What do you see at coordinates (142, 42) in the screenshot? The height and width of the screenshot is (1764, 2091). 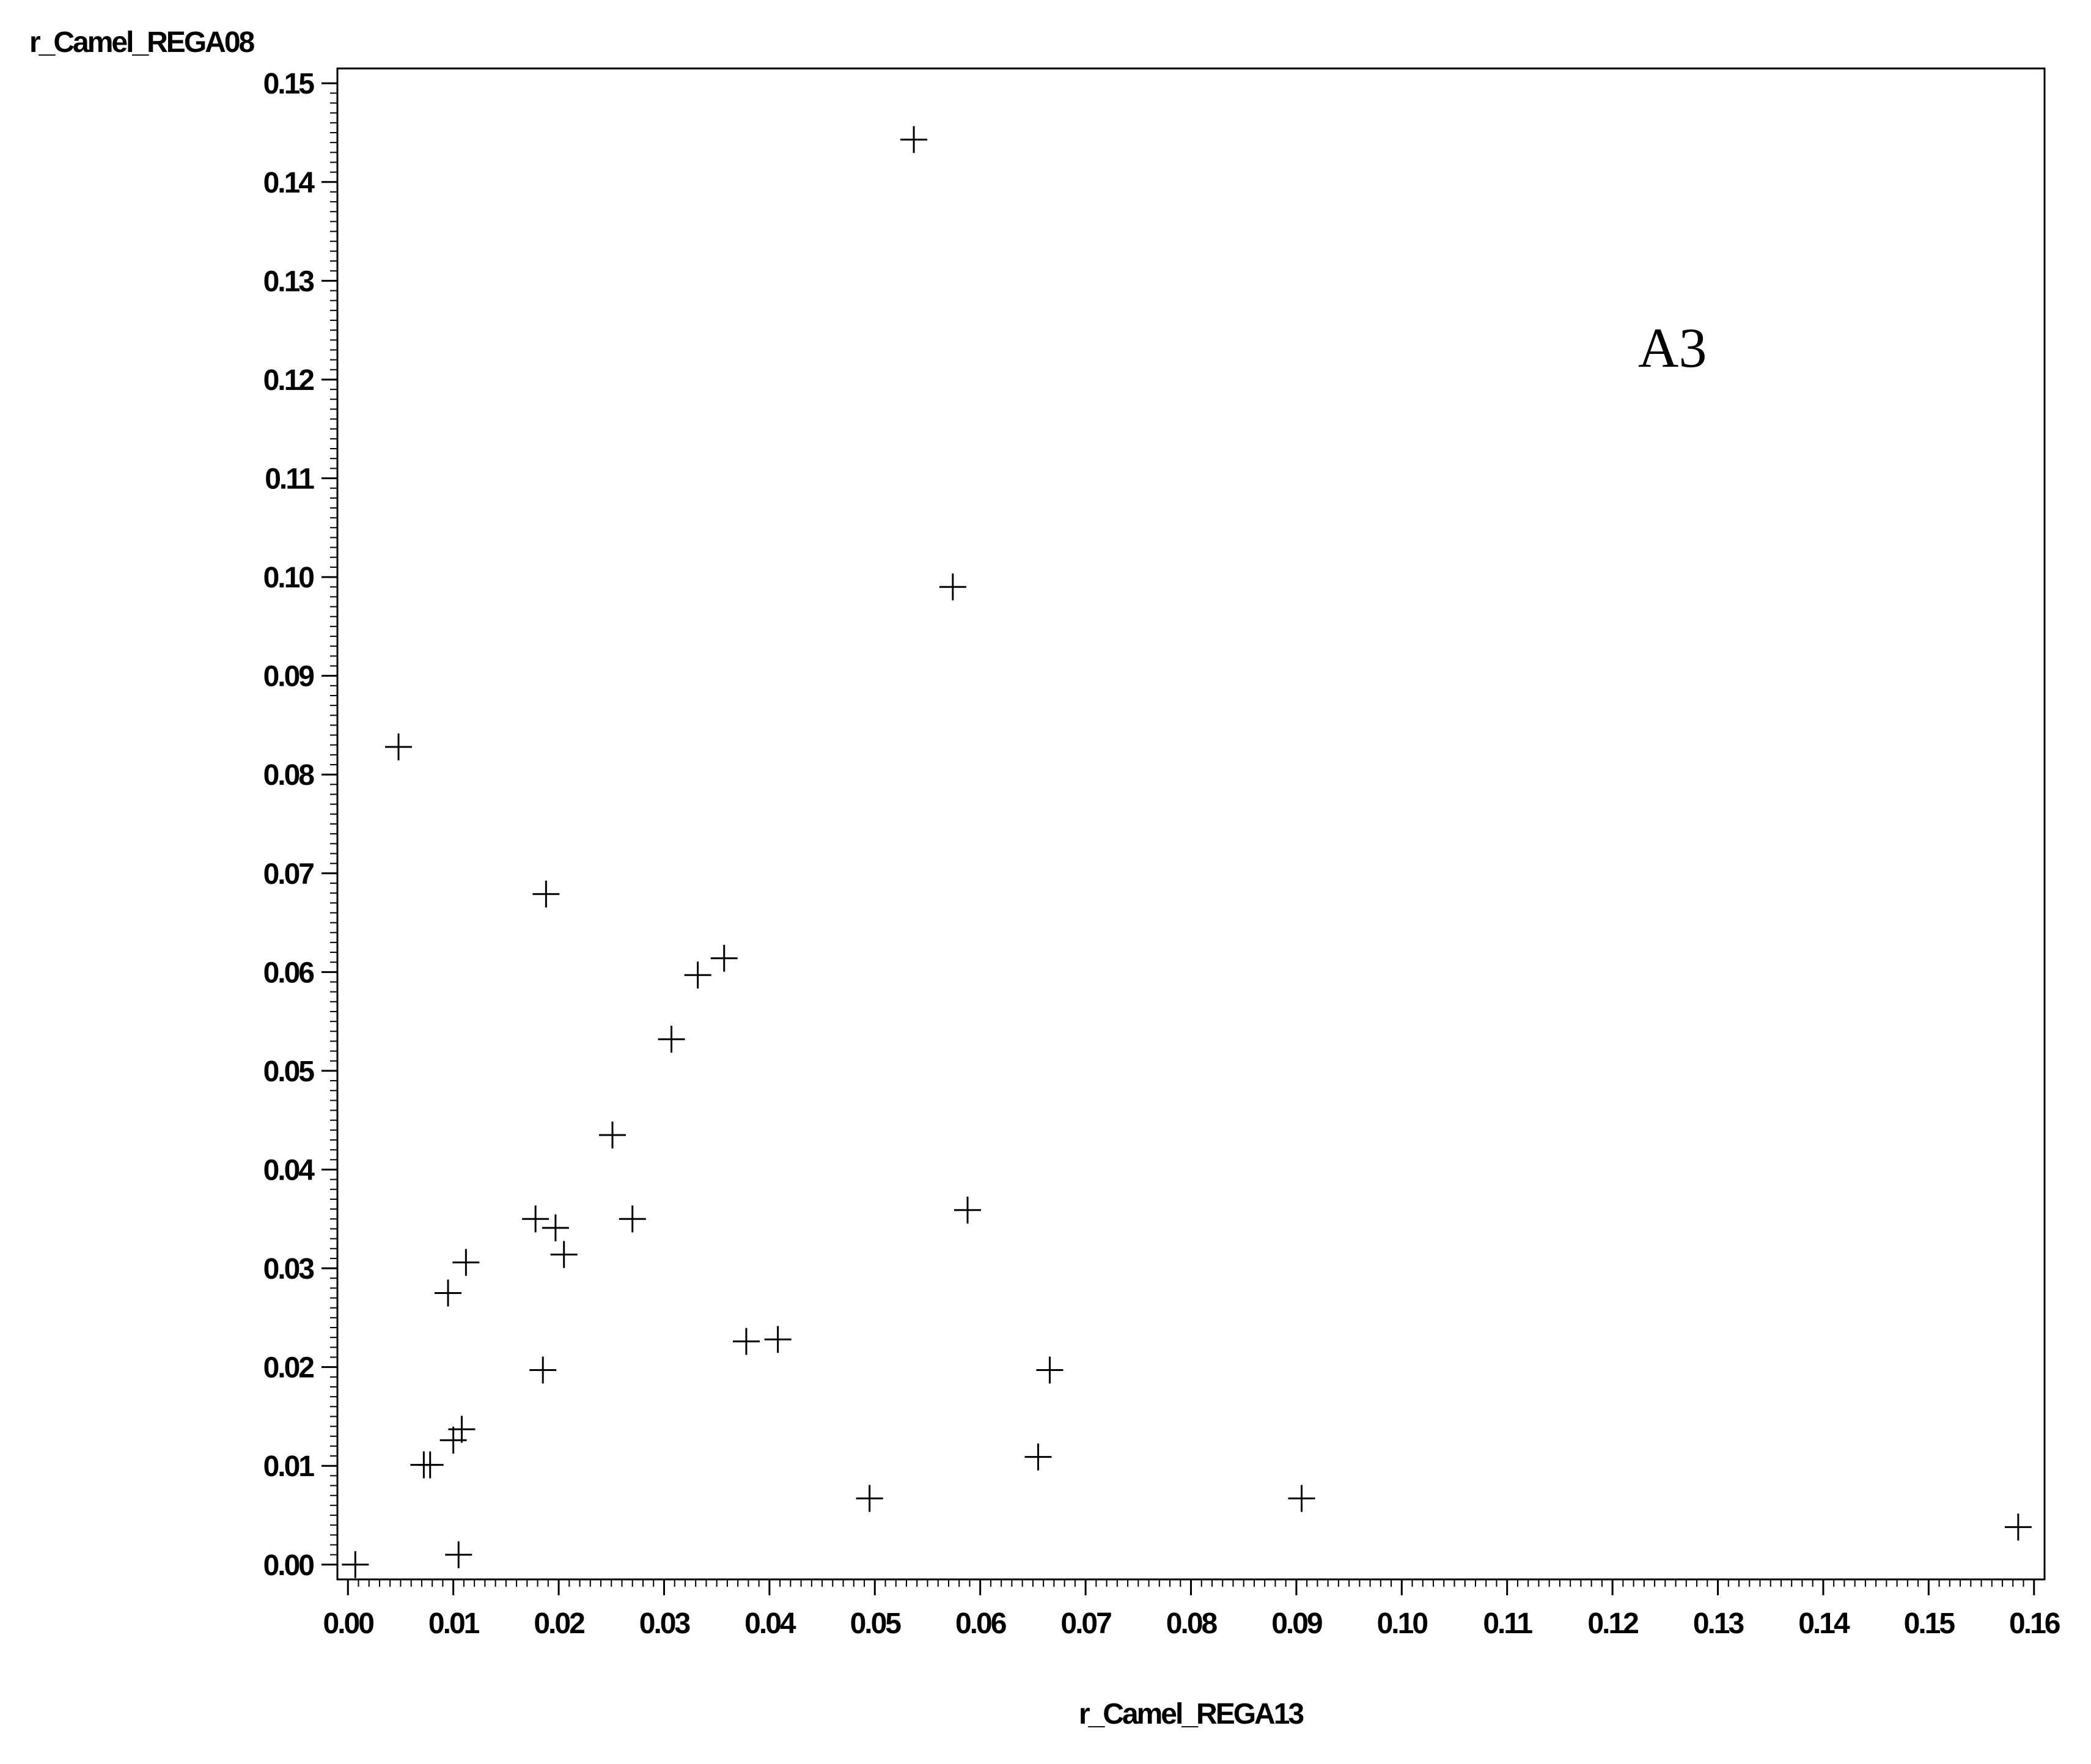 I see `y-axis-label: r_Camel_REGA08` at bounding box center [142, 42].